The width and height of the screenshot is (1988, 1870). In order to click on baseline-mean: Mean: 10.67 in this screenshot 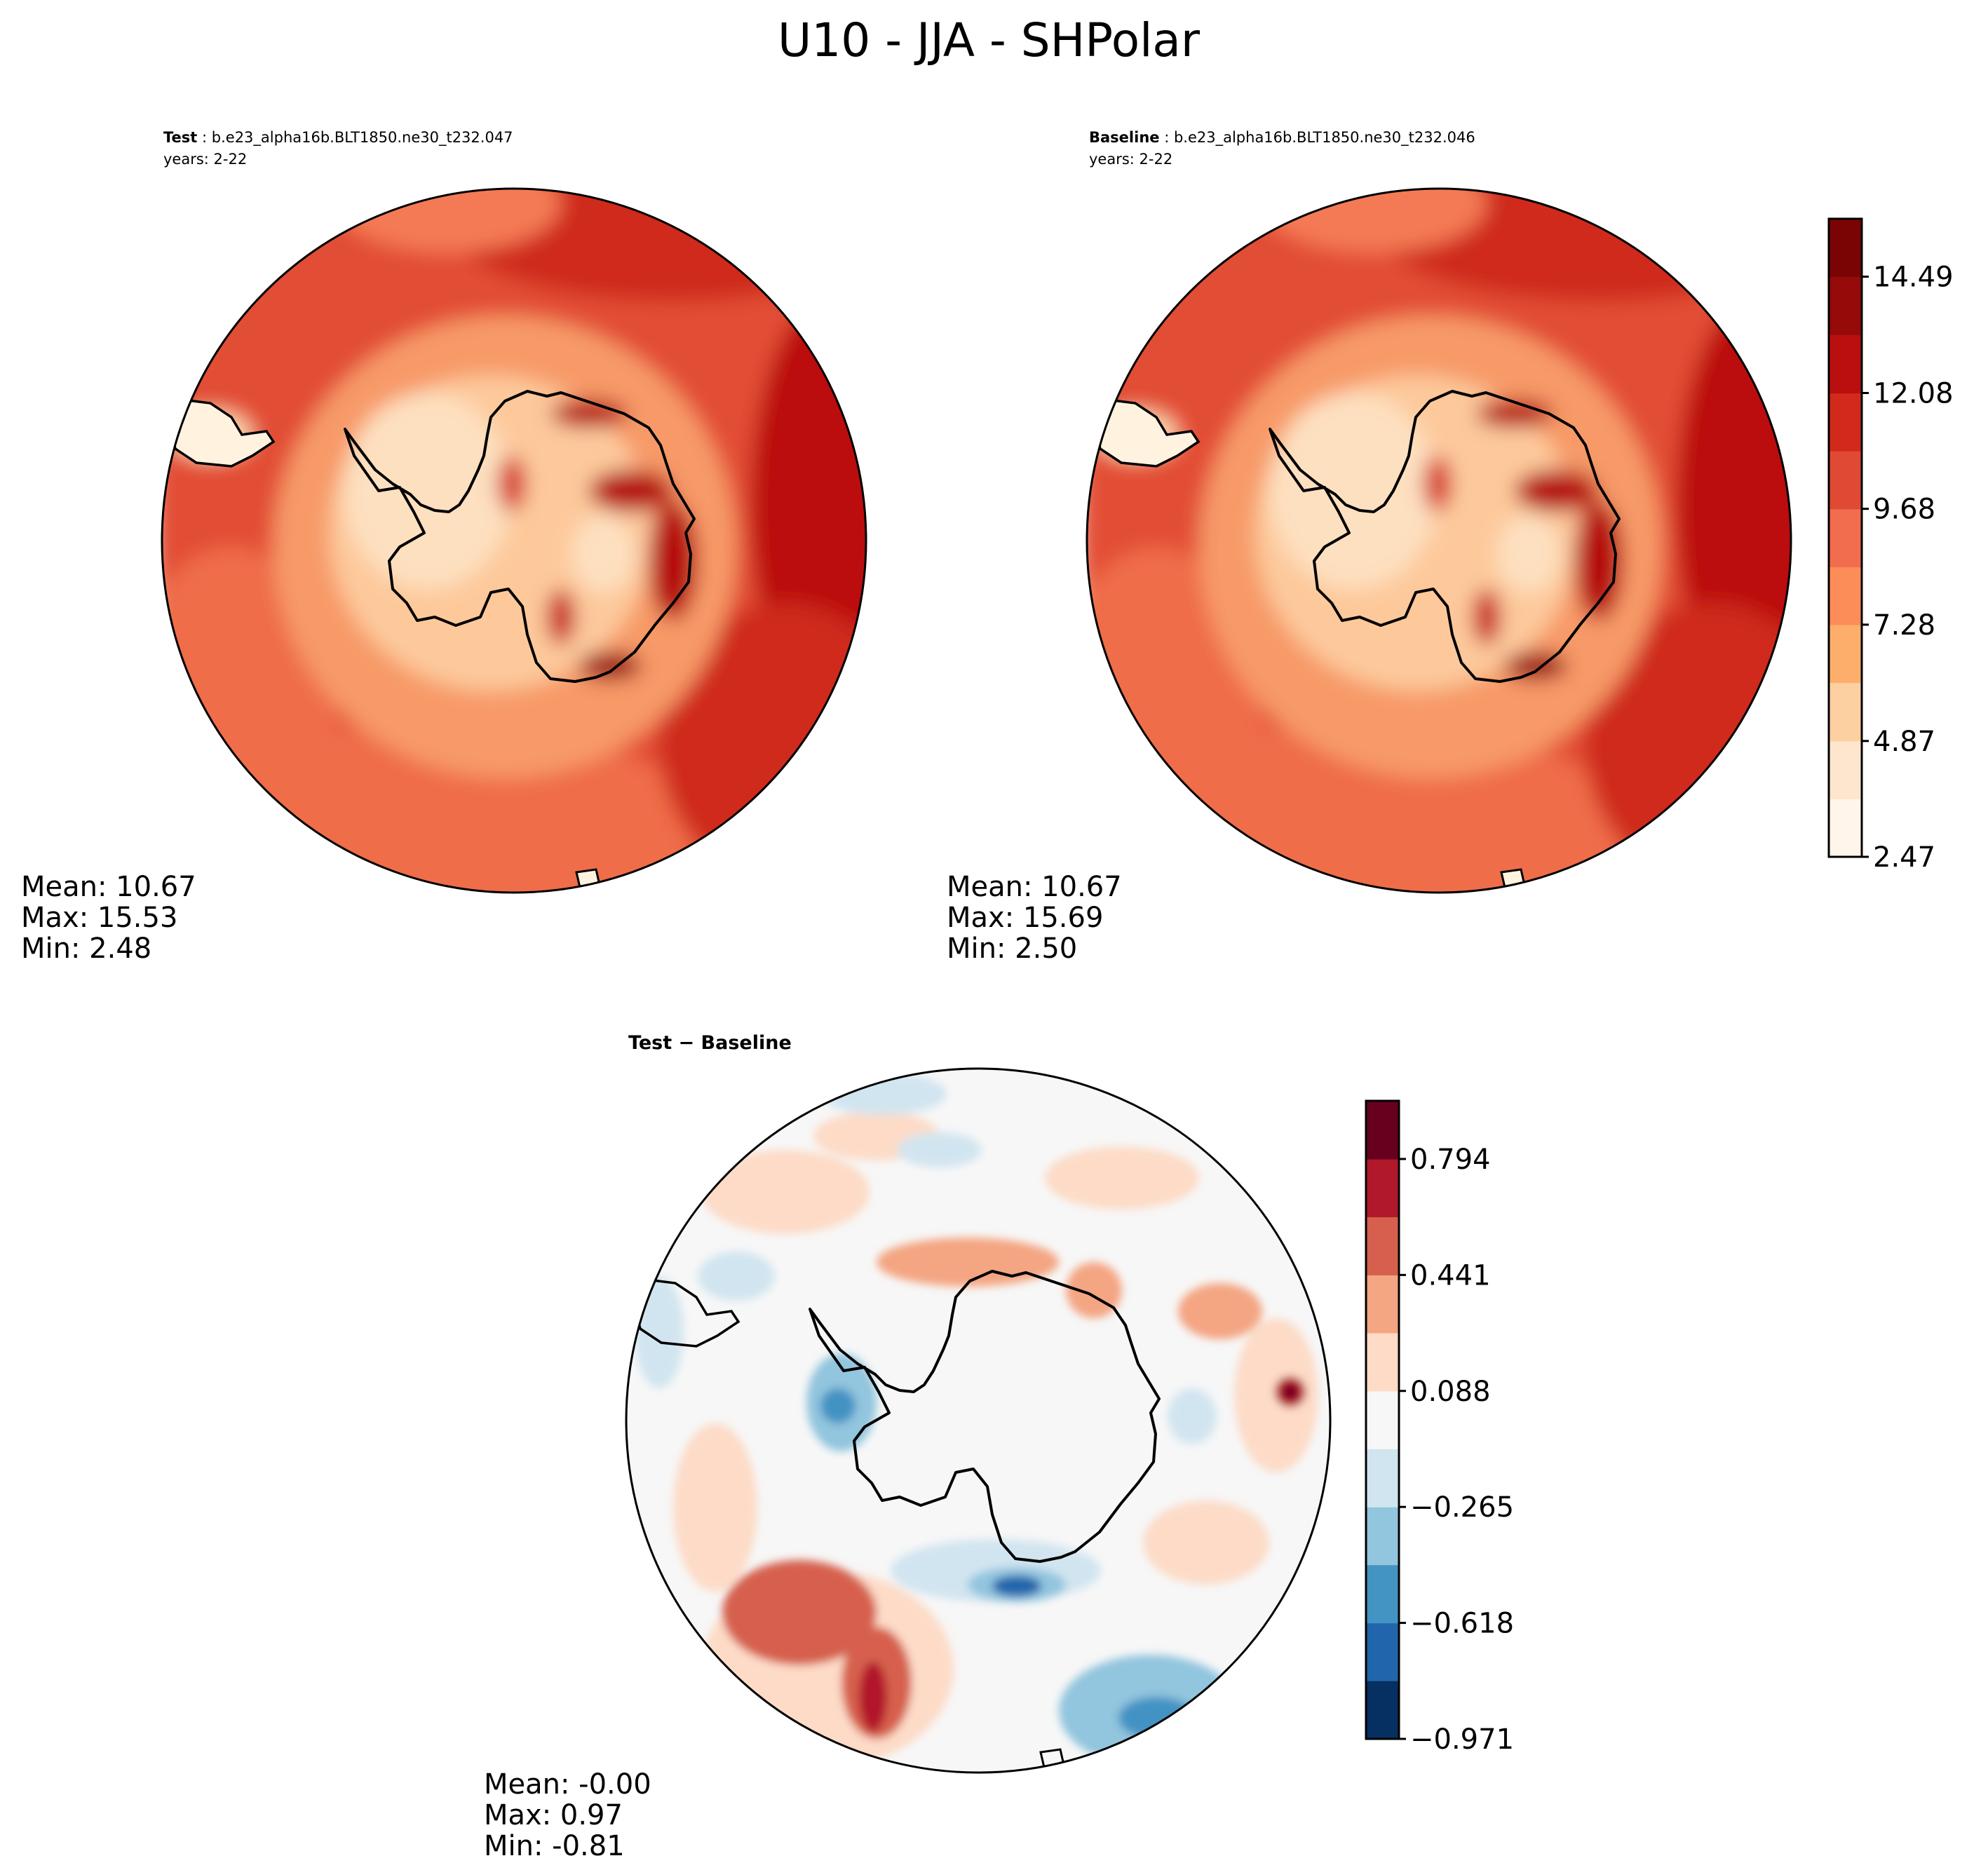, I will do `click(1035, 887)`.